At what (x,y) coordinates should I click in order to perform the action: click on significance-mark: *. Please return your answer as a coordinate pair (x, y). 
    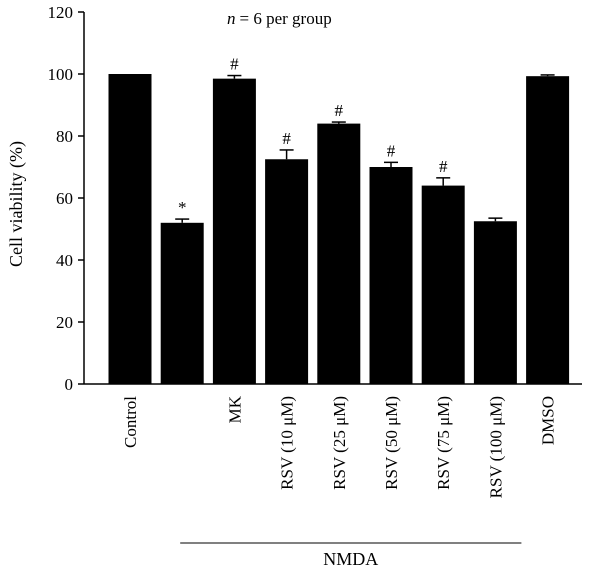
    Looking at the image, I should click on (182, 207).